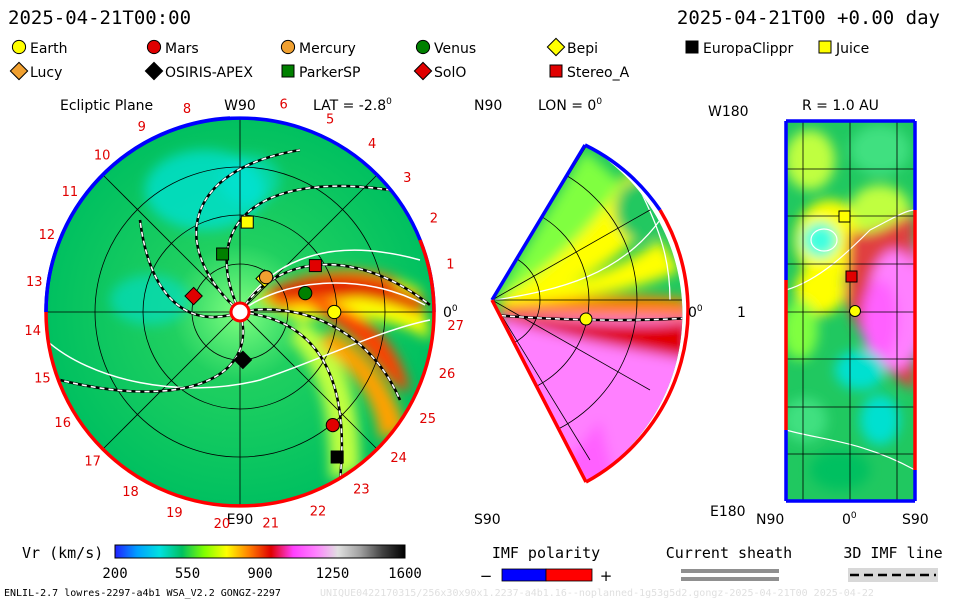 The image size is (960, 600). I want to click on sector-number: 22, so click(318, 512).